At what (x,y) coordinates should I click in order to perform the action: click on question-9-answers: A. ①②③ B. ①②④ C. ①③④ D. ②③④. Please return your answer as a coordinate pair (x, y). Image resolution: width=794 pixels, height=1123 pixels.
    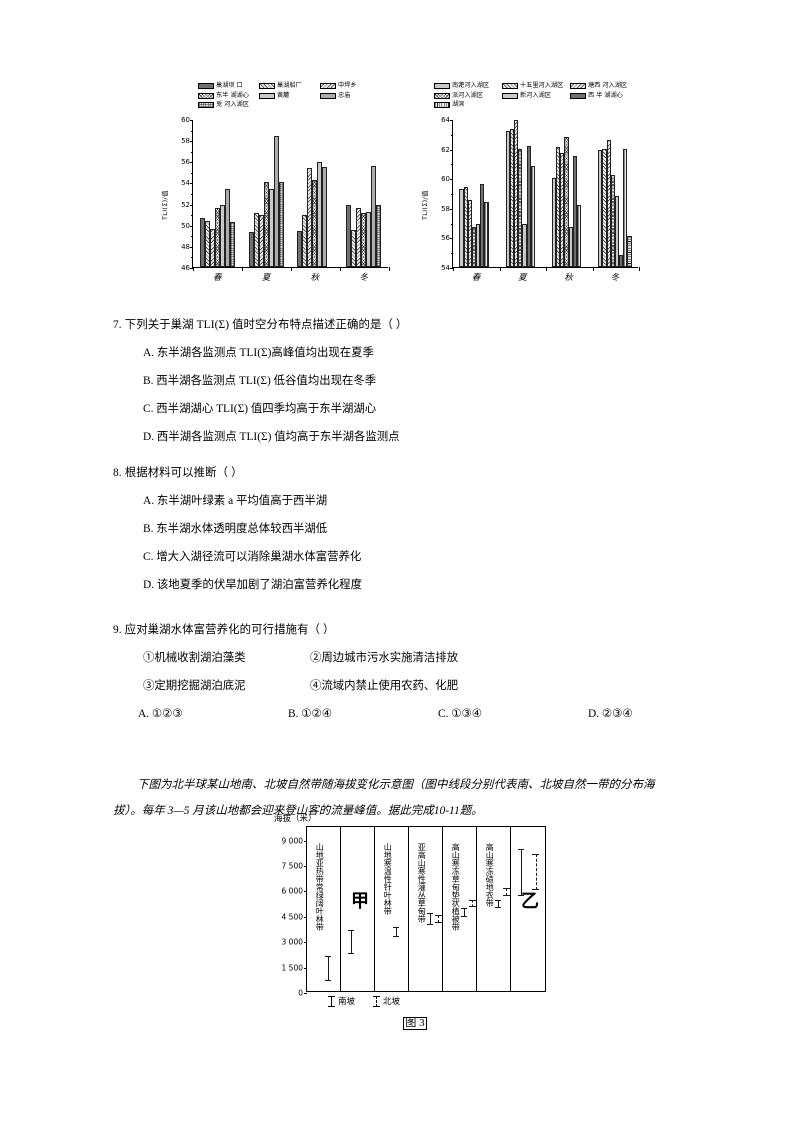
    Looking at the image, I should click on (445, 722).